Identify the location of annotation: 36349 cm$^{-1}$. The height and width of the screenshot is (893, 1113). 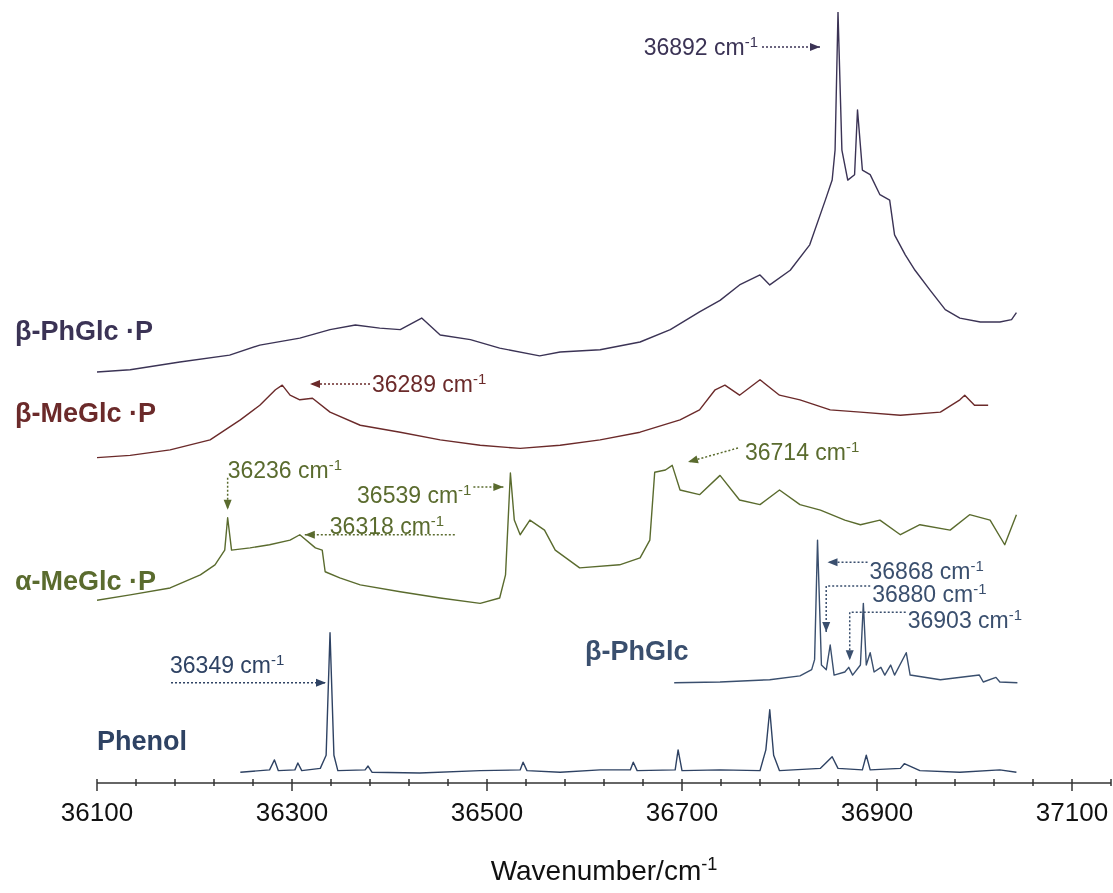
(227, 664).